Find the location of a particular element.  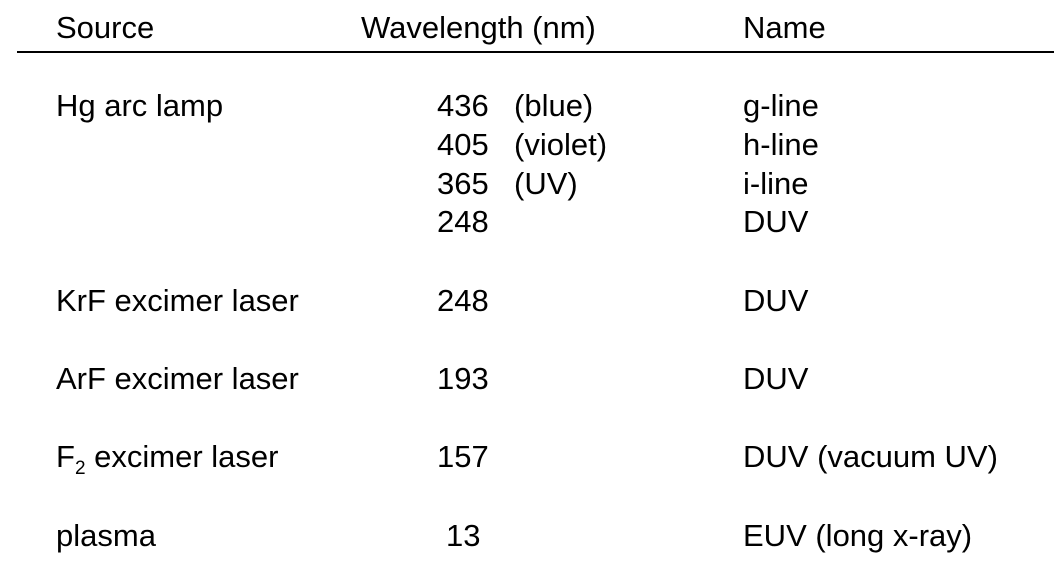

name-plasma: EUV (long x-ray) is located at coordinates (858, 535).